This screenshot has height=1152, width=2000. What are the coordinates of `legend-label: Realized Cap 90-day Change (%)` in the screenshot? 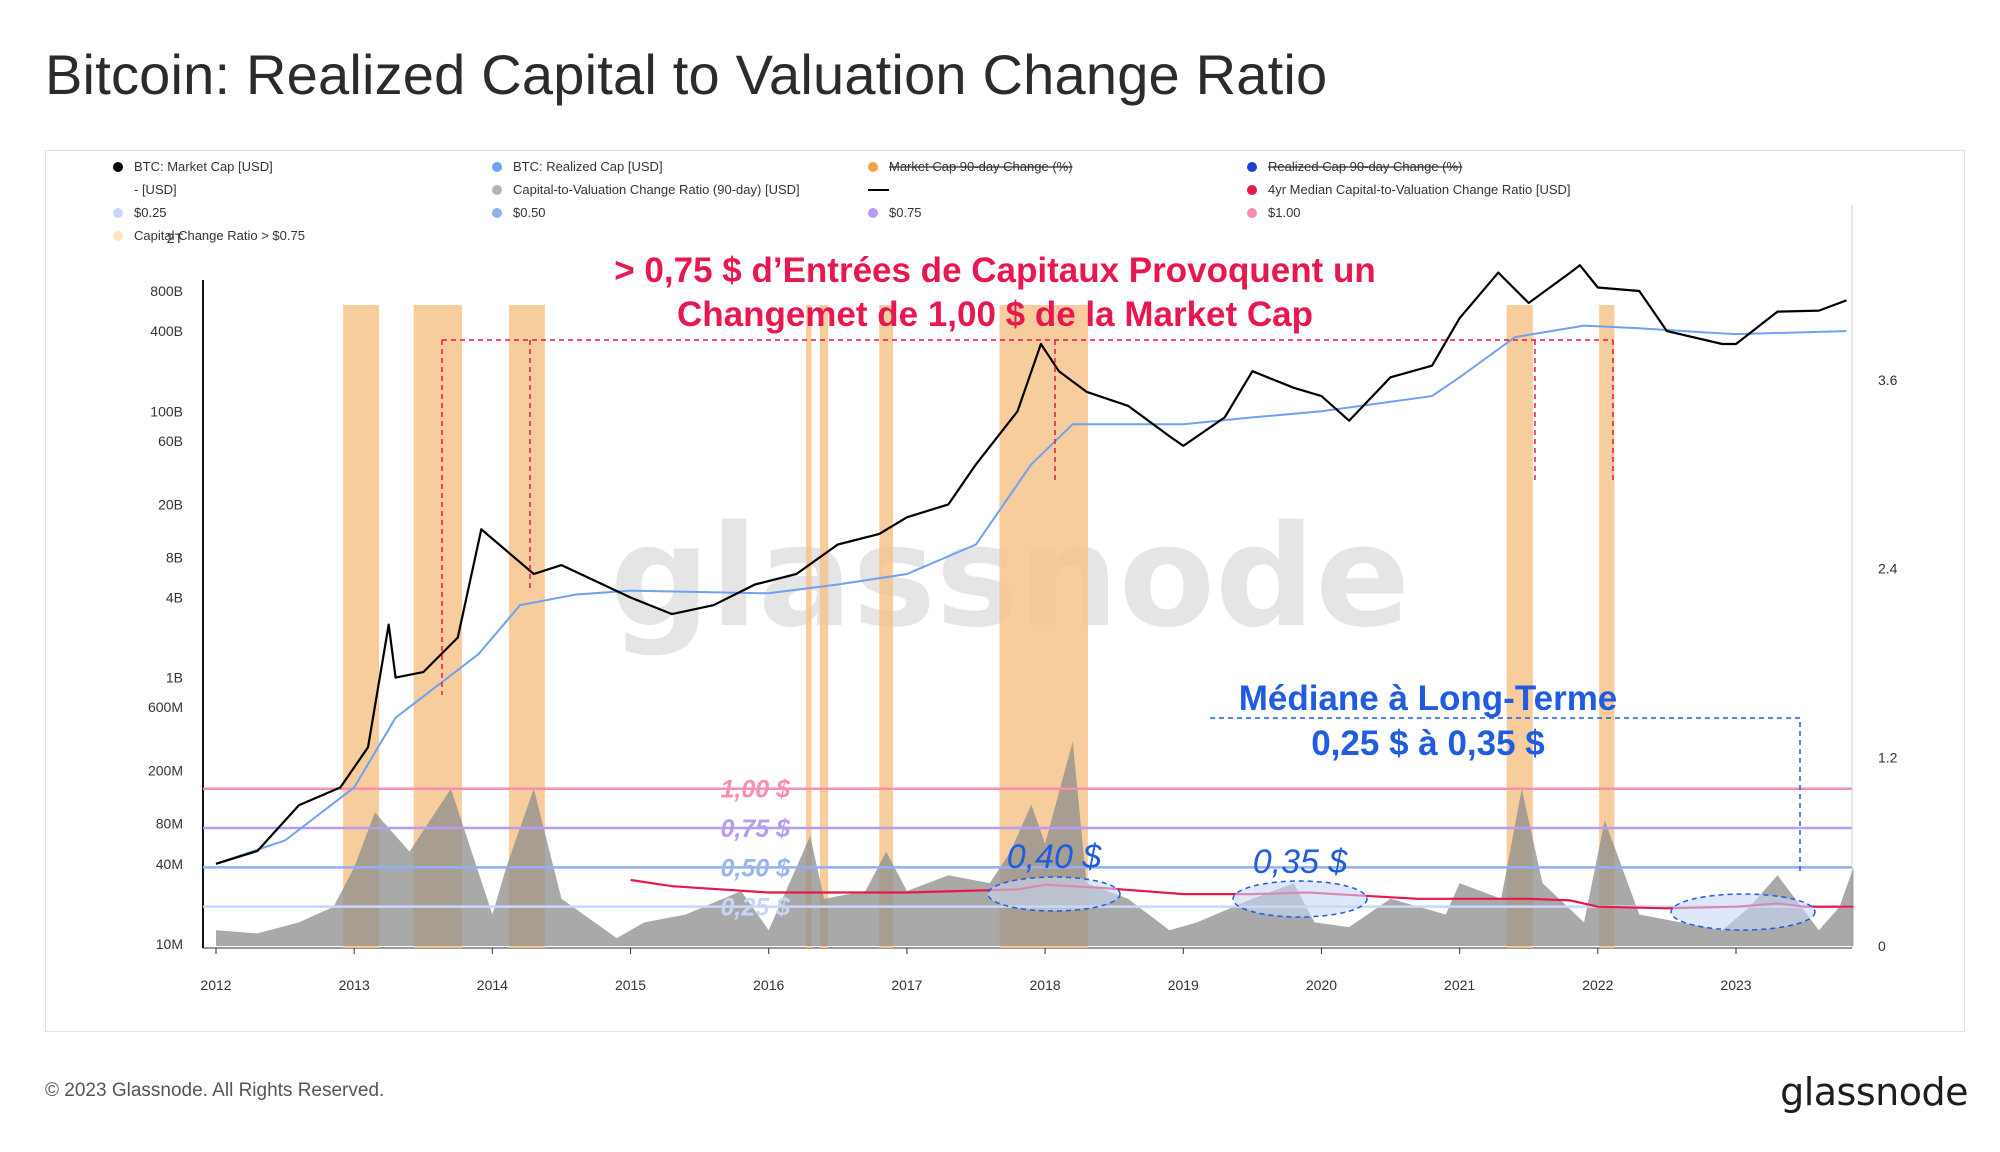 It's located at (1365, 166).